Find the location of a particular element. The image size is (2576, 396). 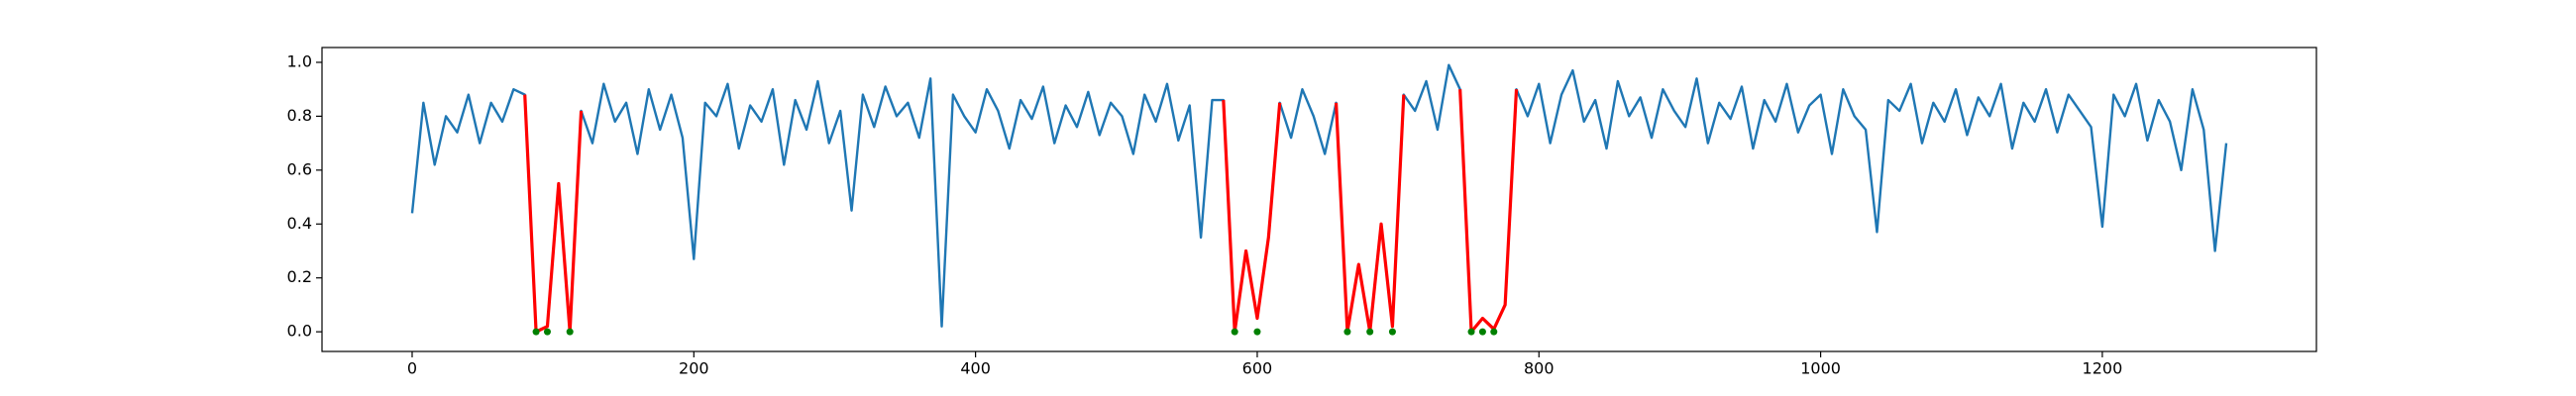

x-tick-label: 600 is located at coordinates (1257, 368).